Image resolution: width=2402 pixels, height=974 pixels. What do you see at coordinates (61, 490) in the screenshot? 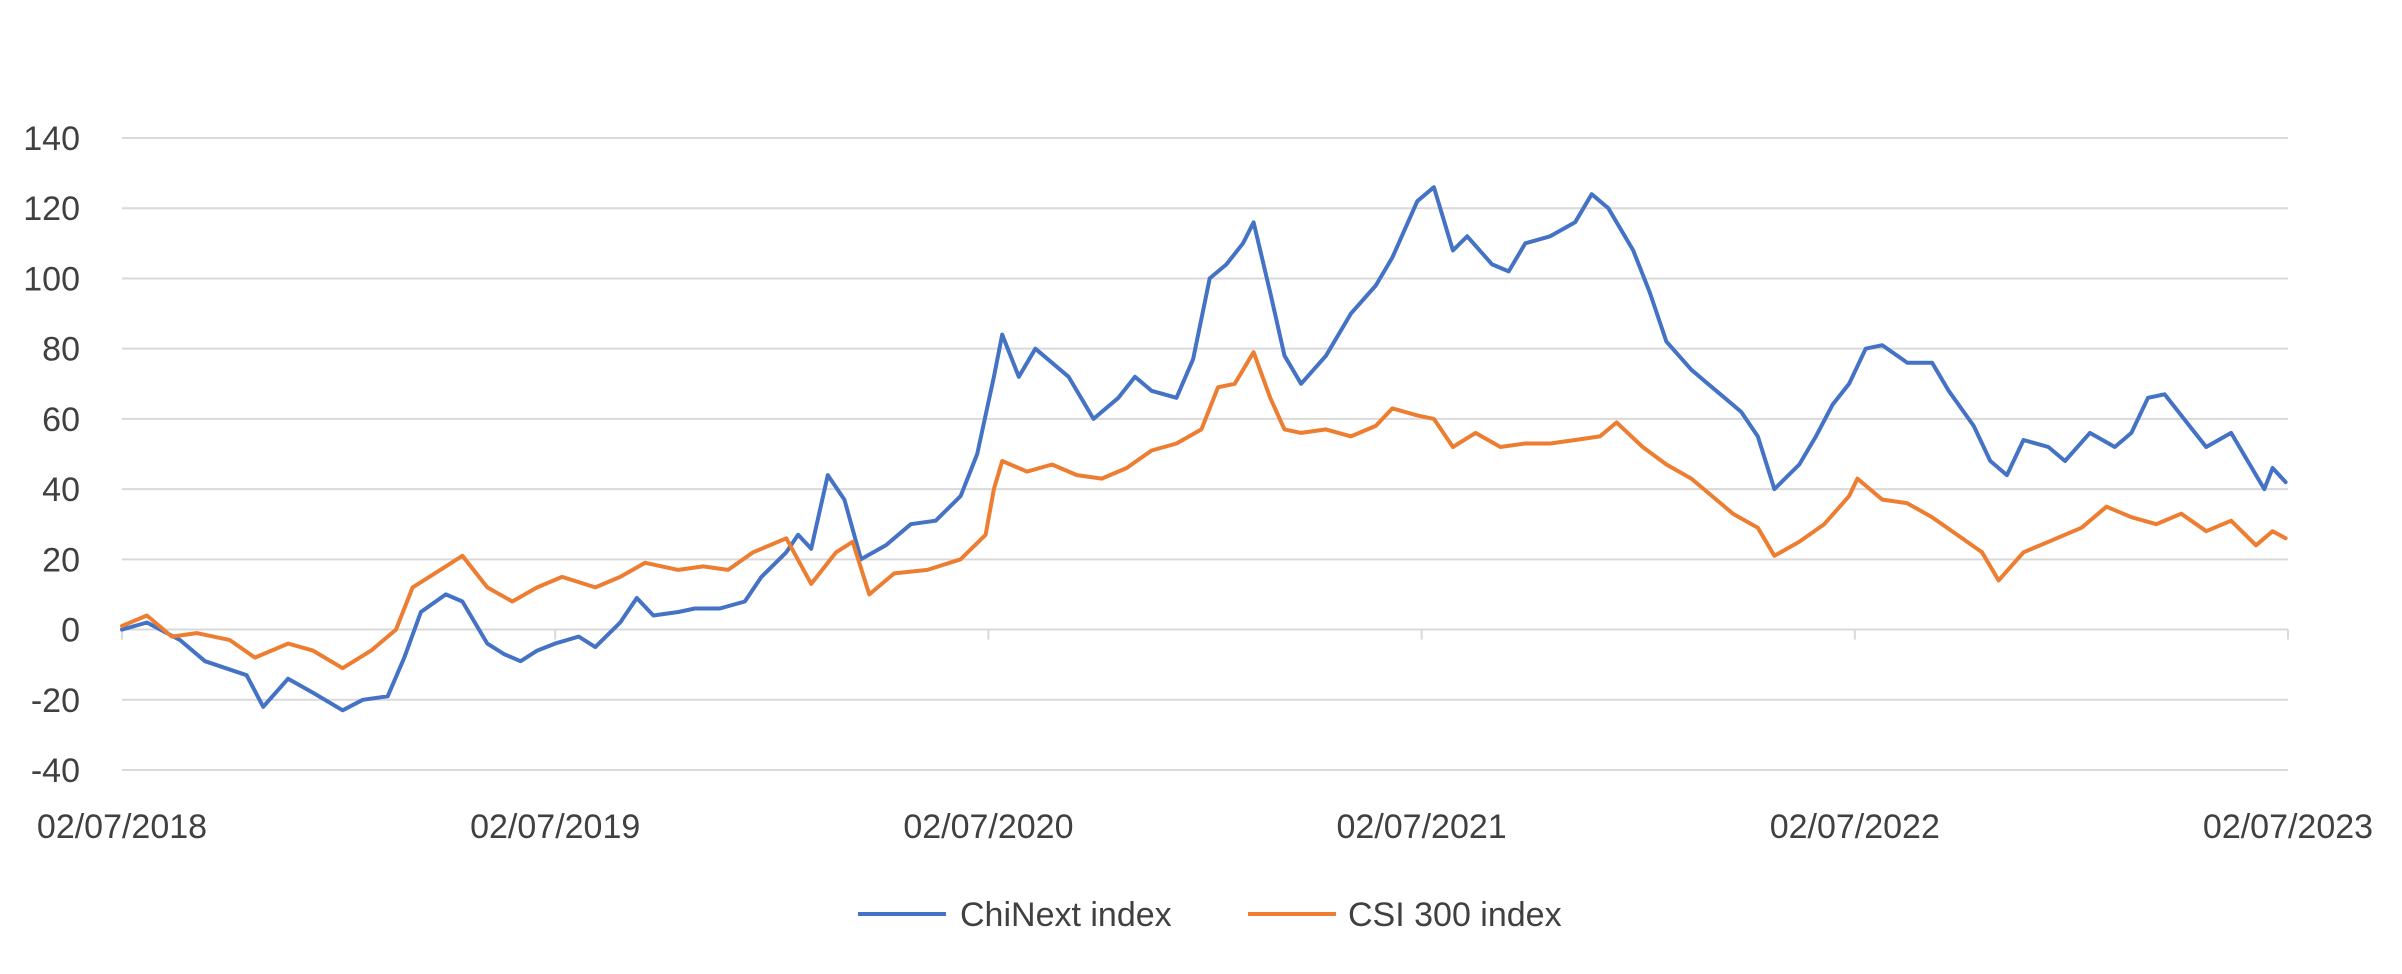
I see `y-tick-label: 40` at bounding box center [61, 490].